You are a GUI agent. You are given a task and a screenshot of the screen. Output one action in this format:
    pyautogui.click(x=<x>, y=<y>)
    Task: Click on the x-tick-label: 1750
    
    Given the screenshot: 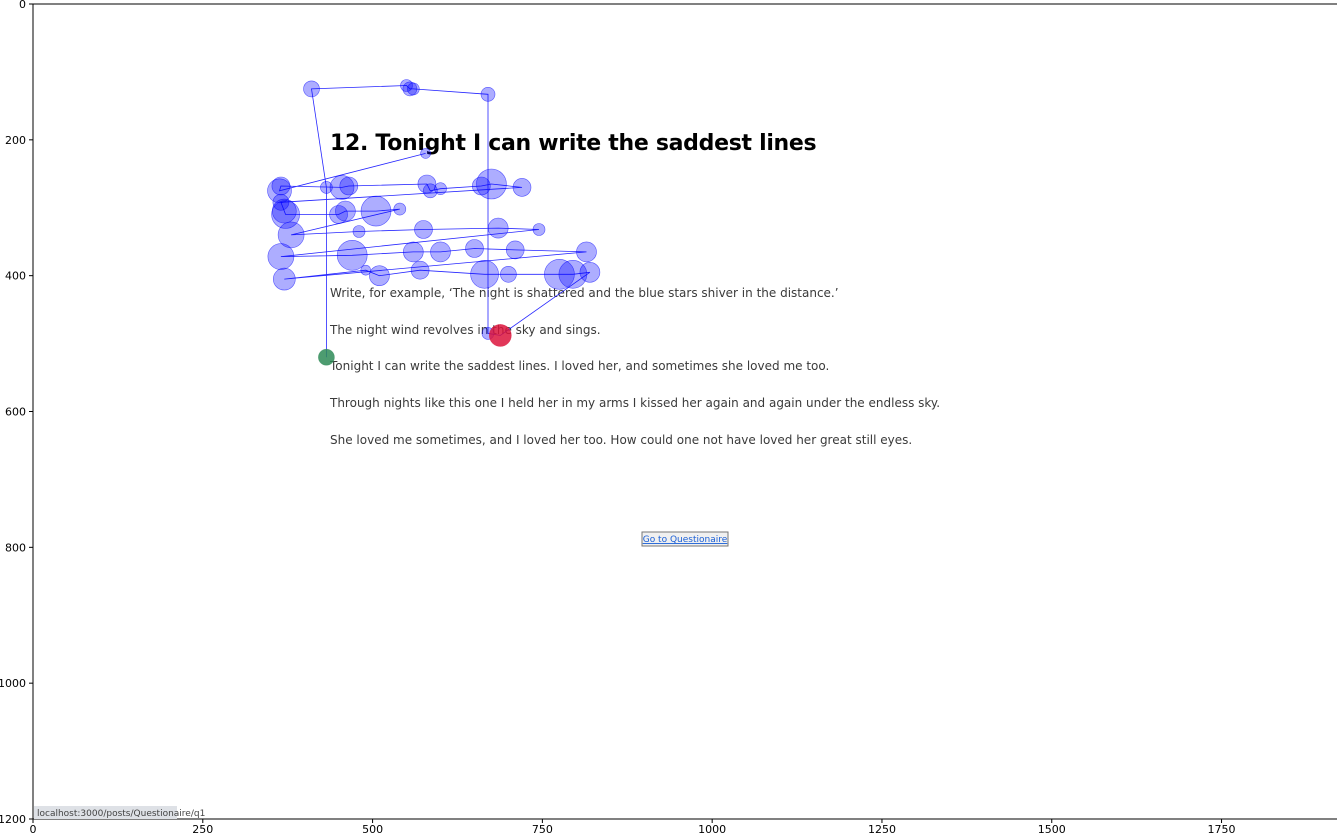 What is the action you would take?
    pyautogui.click(x=1222, y=829)
    